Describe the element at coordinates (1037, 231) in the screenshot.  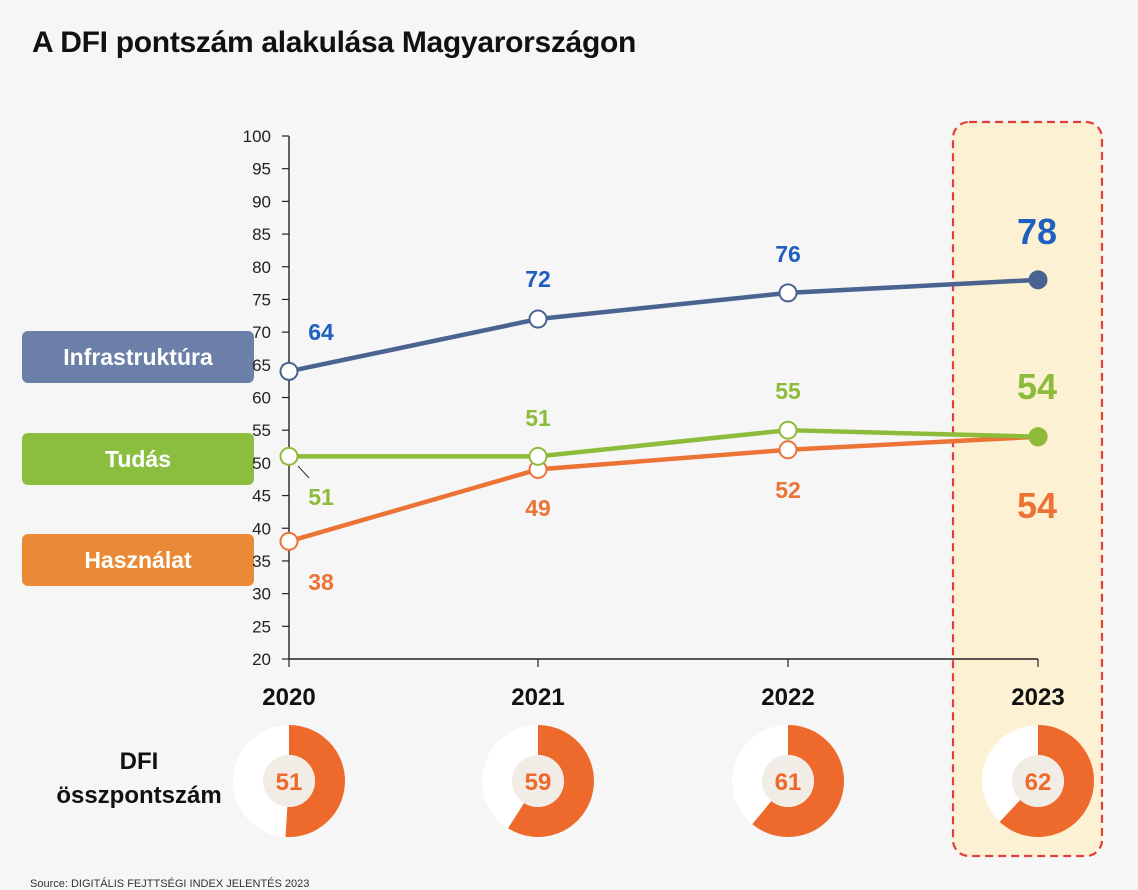
I see `data-label: 78` at that location.